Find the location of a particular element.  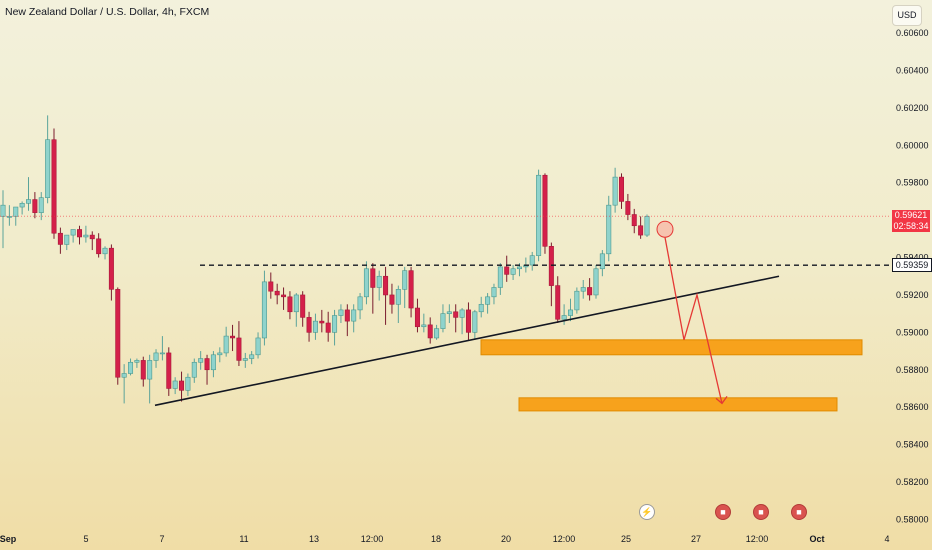

flash-icon: ⚡ is located at coordinates (647, 512).